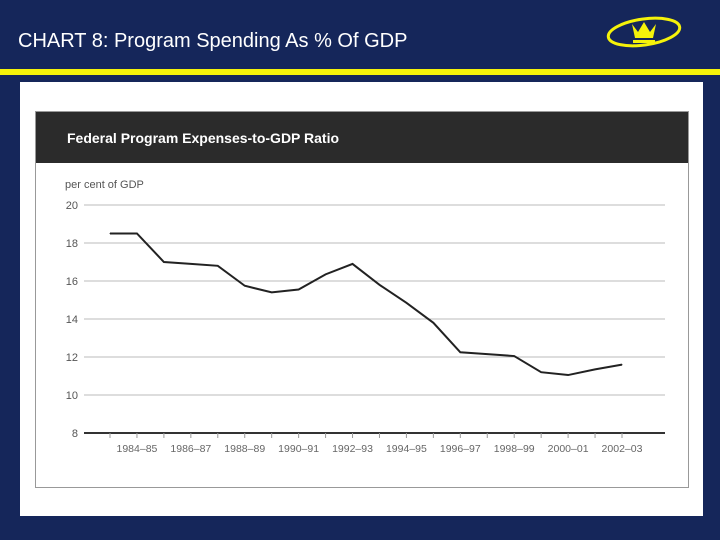 Image resolution: width=720 pixels, height=540 pixels. I want to click on x-tick-label: 1994–95, so click(406, 449).